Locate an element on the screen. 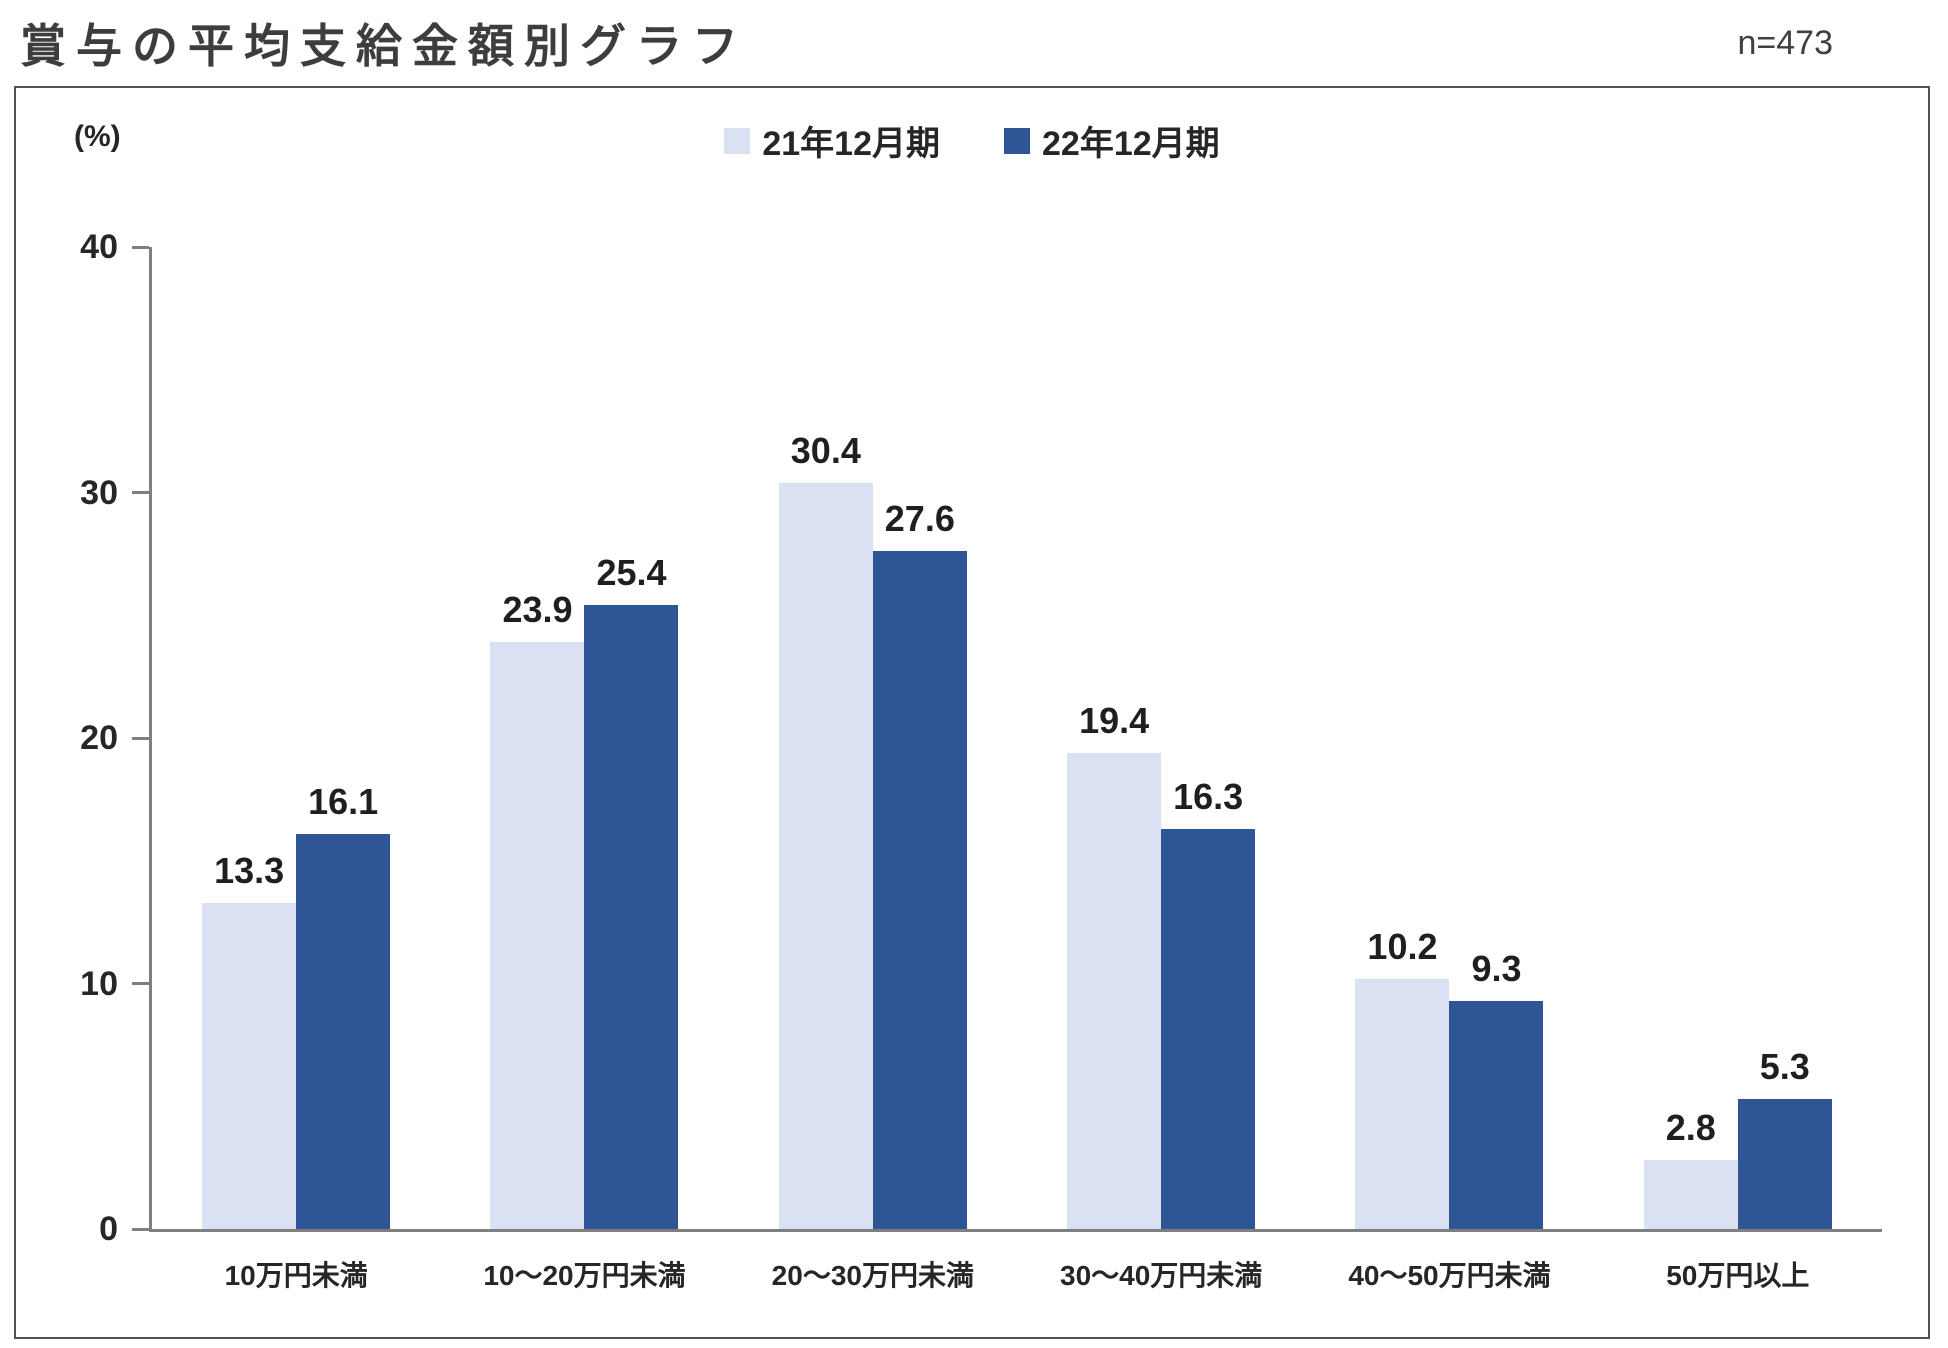 This screenshot has width=1948, height=1348. legend-label-21: 21年12月期 is located at coordinates (851, 144).